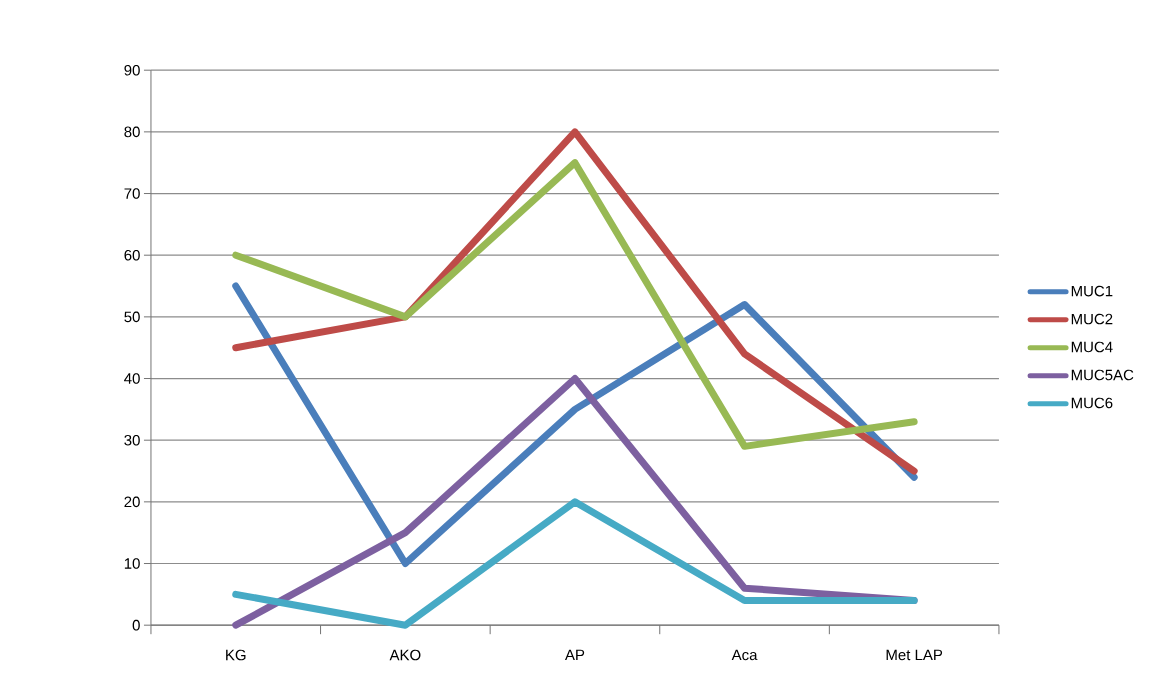  What do you see at coordinates (1092, 347) in the screenshot?
I see `legend-label: MUC4` at bounding box center [1092, 347].